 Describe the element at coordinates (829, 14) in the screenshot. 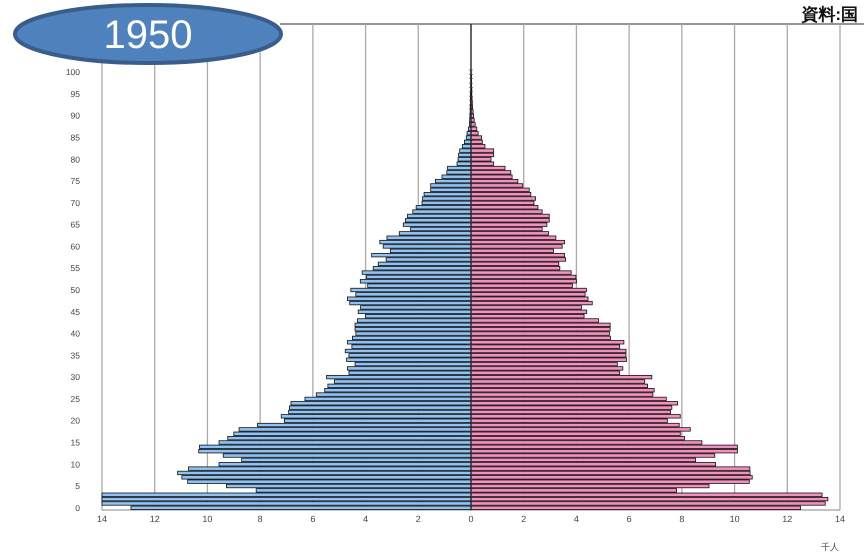

I see `text: 資料:国` at that location.